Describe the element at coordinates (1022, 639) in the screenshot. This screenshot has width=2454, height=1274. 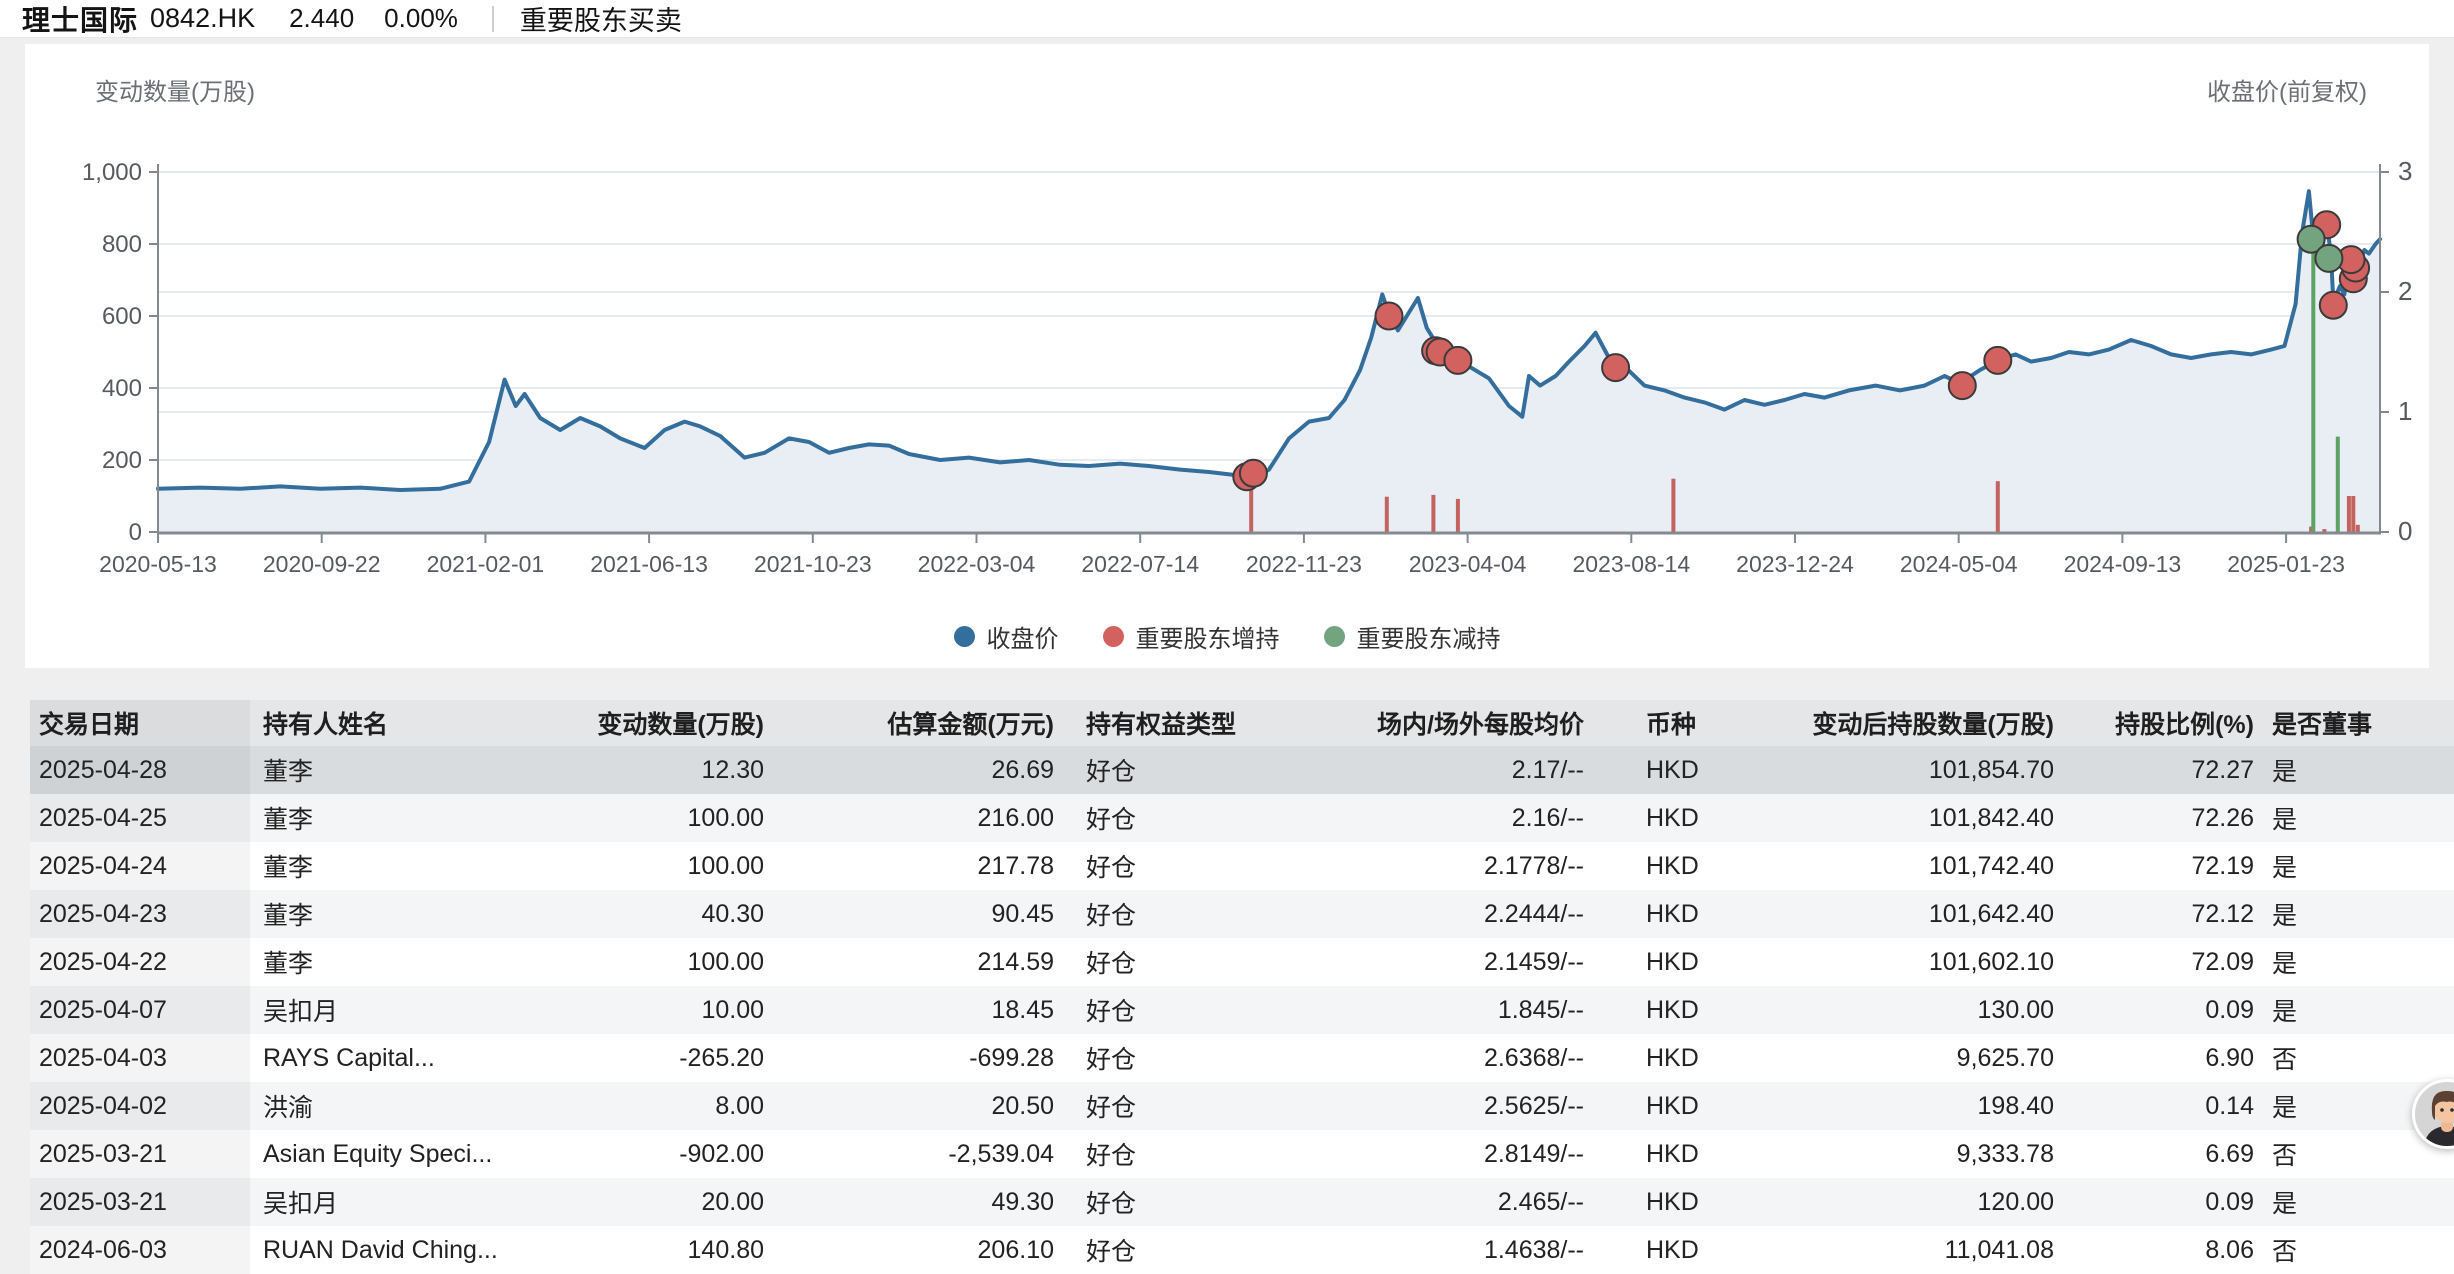
I see `legend-label: 收盘价` at that location.